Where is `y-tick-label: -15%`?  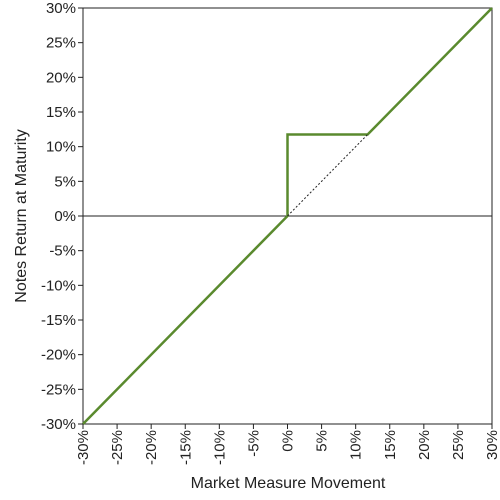
y-tick-label: -15% is located at coordinates (58, 320).